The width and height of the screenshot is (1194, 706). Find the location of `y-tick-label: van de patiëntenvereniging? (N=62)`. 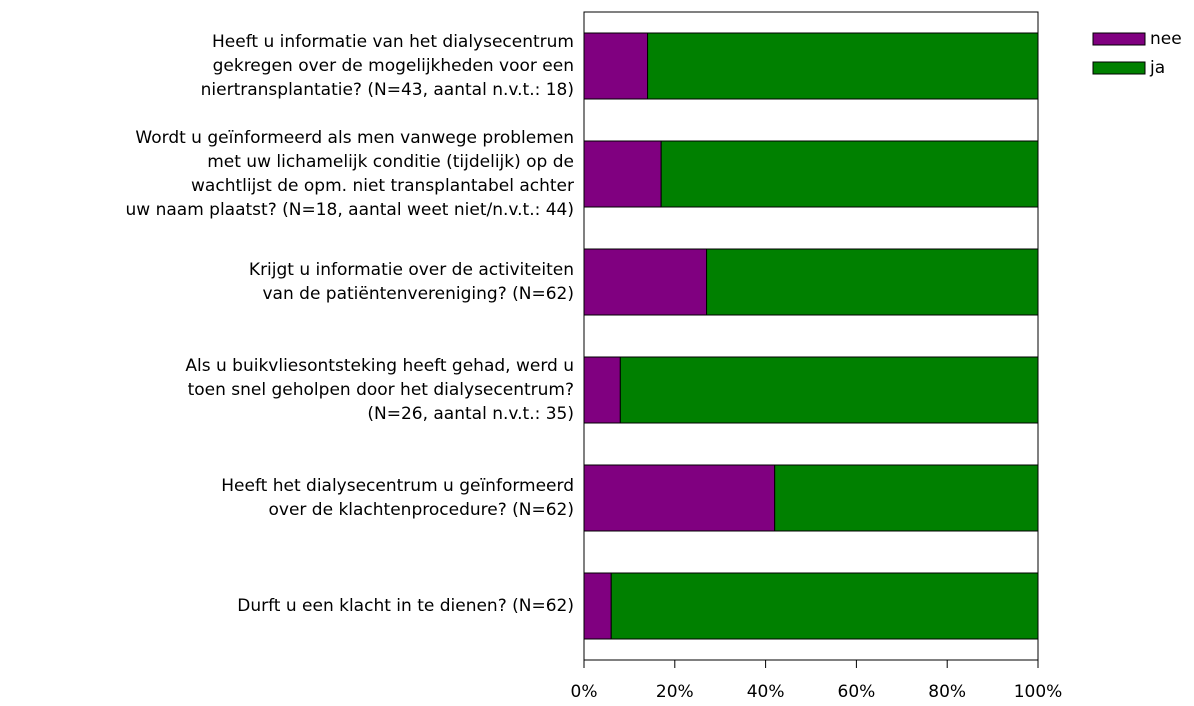

y-tick-label: van de patiëntenvereniging? (N=62) is located at coordinates (419, 294).